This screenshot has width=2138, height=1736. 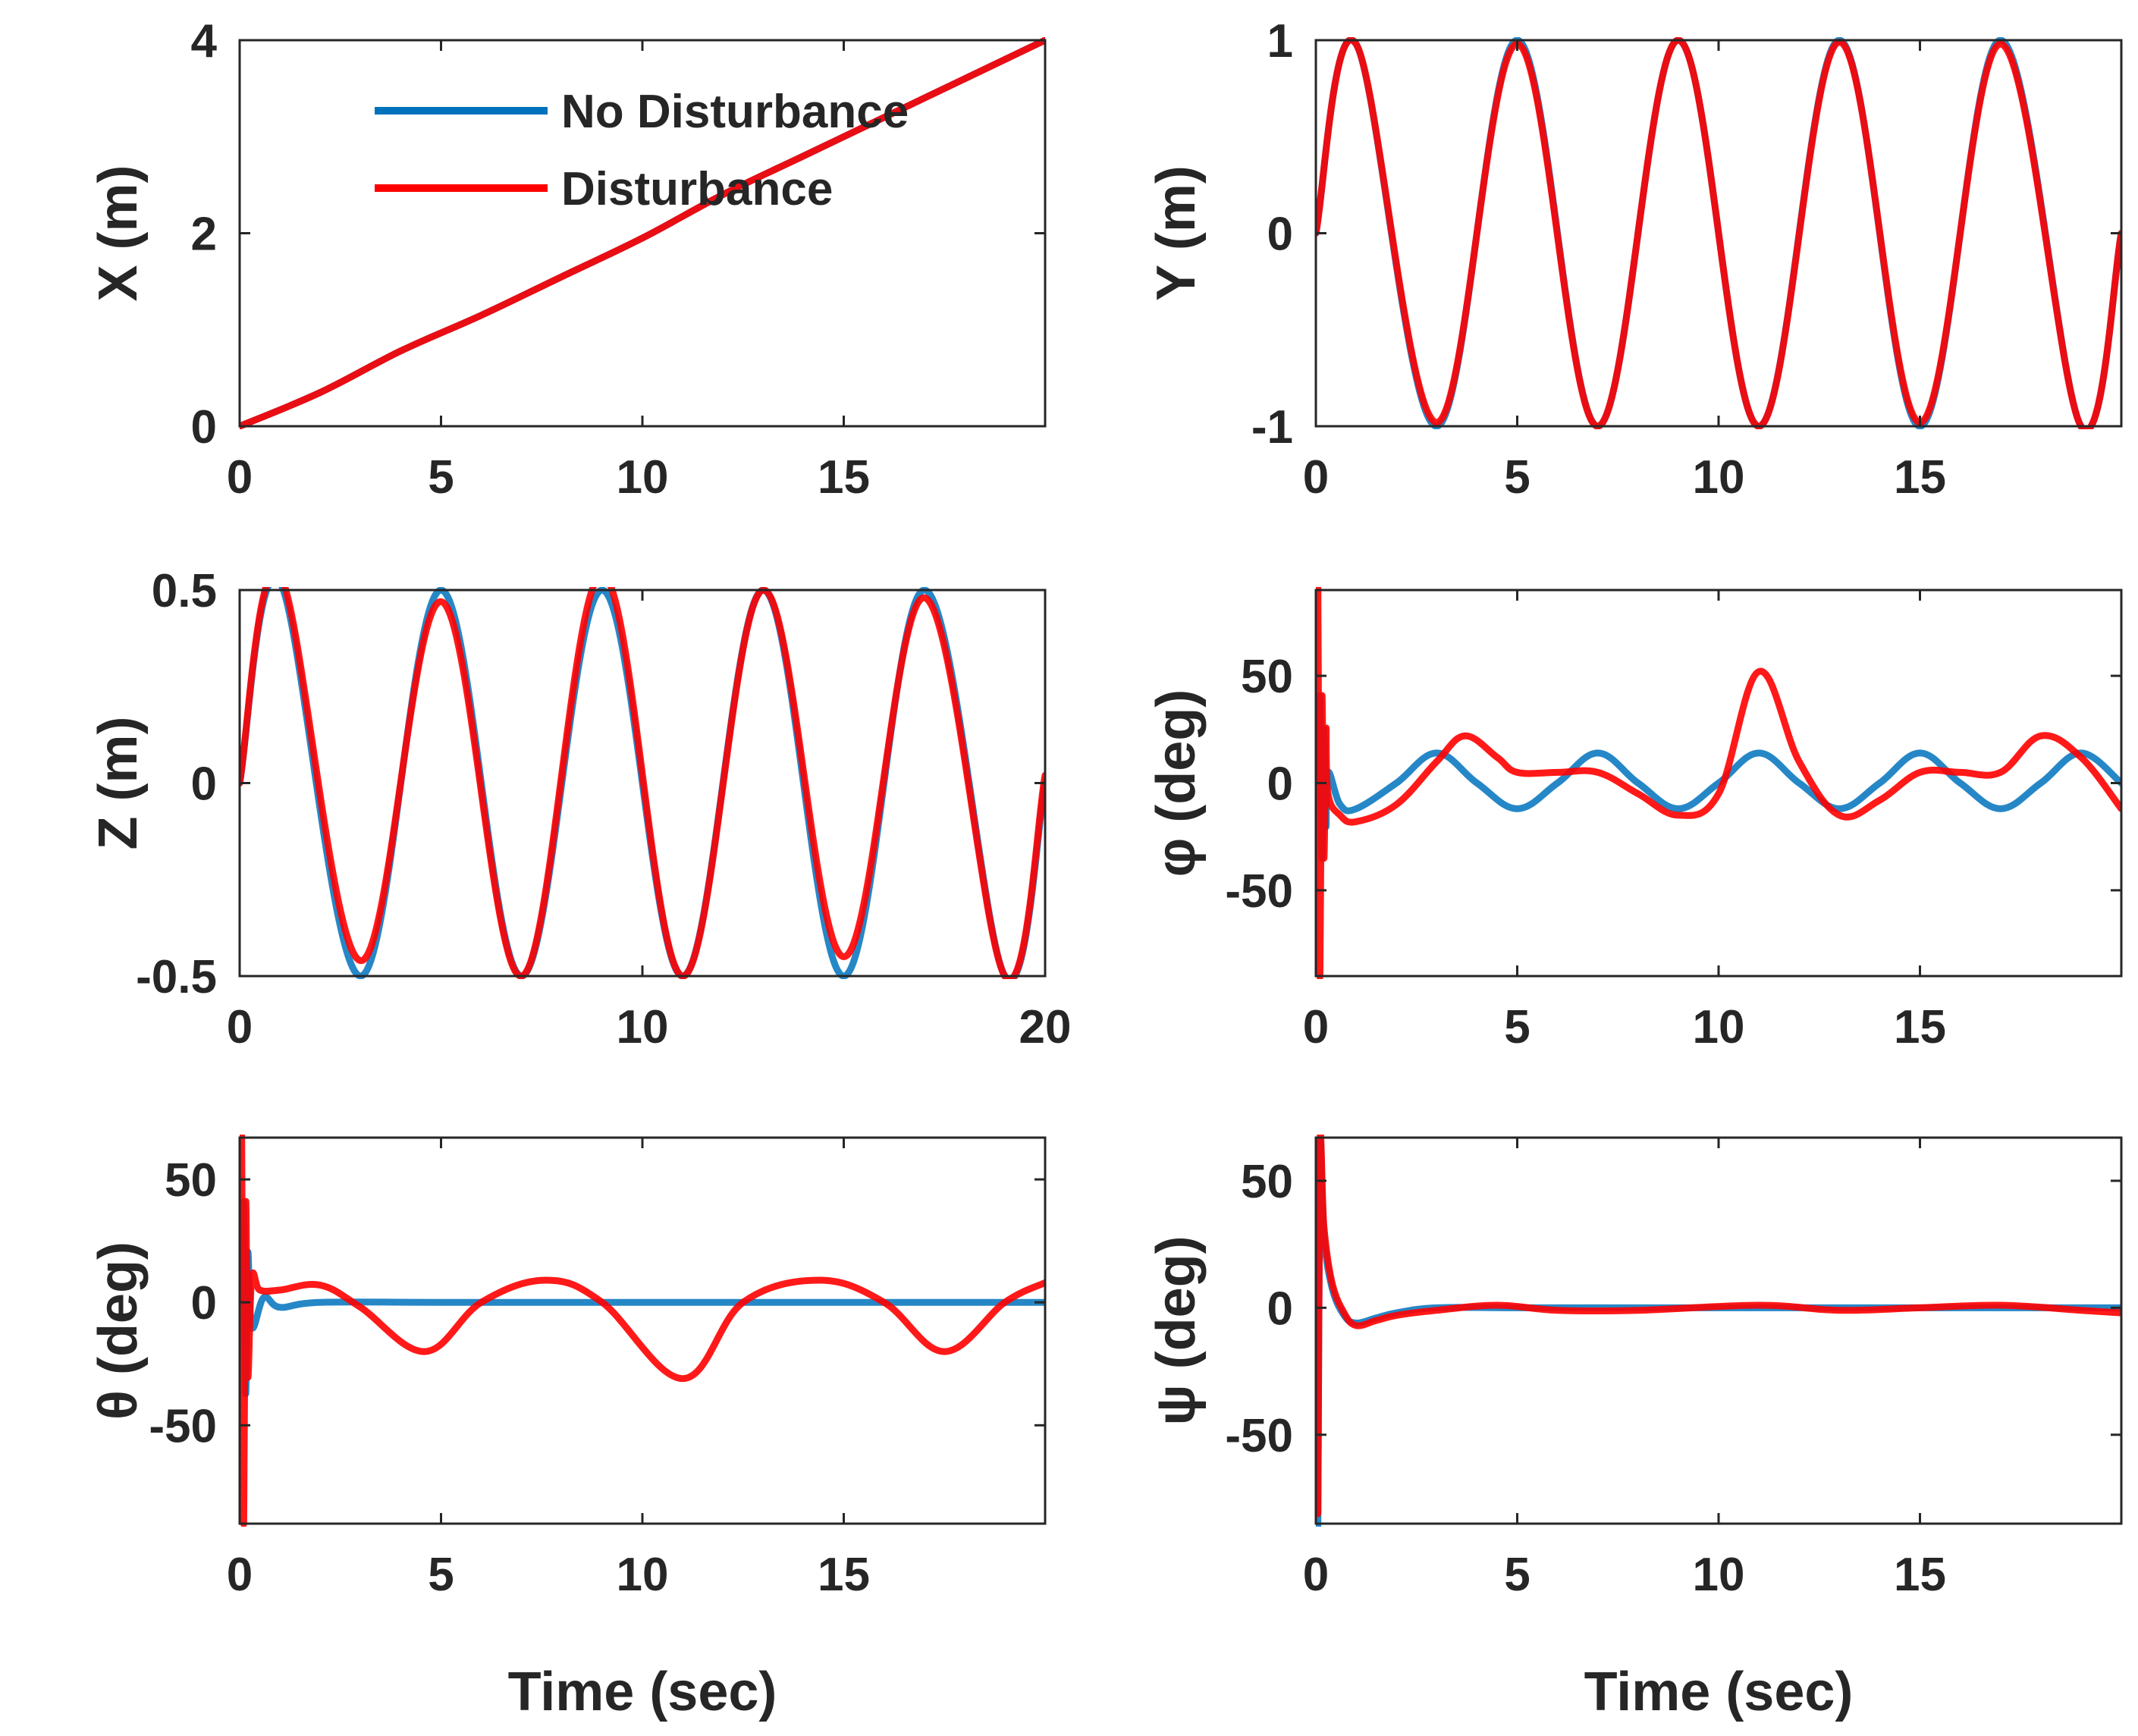 What do you see at coordinates (184, 591) in the screenshot?
I see `y-tick-label-z: 0.5` at bounding box center [184, 591].